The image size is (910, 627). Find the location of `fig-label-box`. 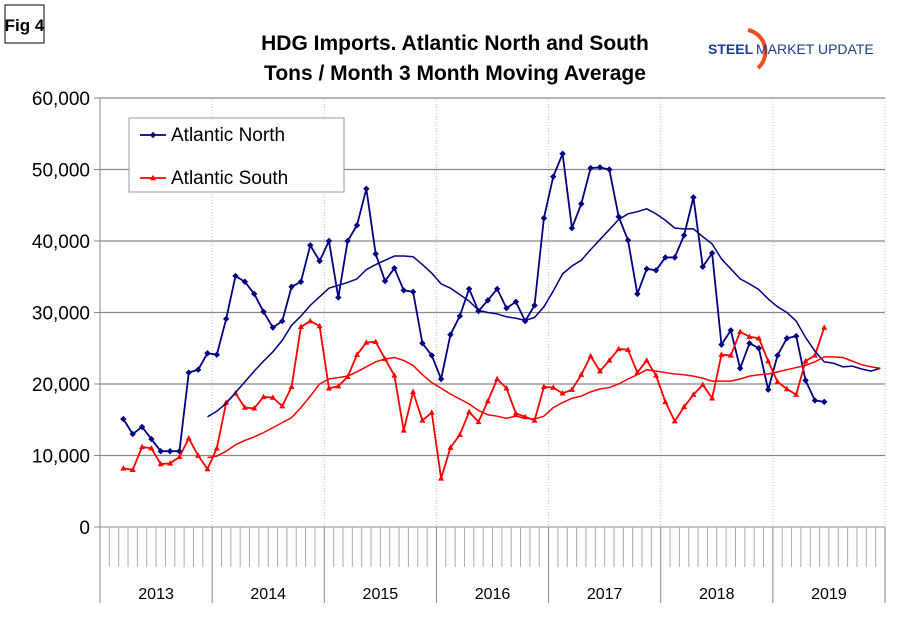

fig-label-box is located at coordinates (24, 24).